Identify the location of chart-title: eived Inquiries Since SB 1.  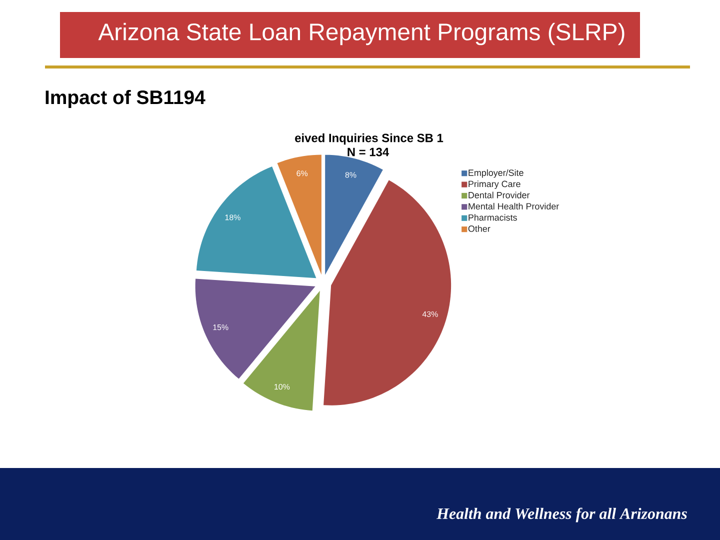
(369, 139).